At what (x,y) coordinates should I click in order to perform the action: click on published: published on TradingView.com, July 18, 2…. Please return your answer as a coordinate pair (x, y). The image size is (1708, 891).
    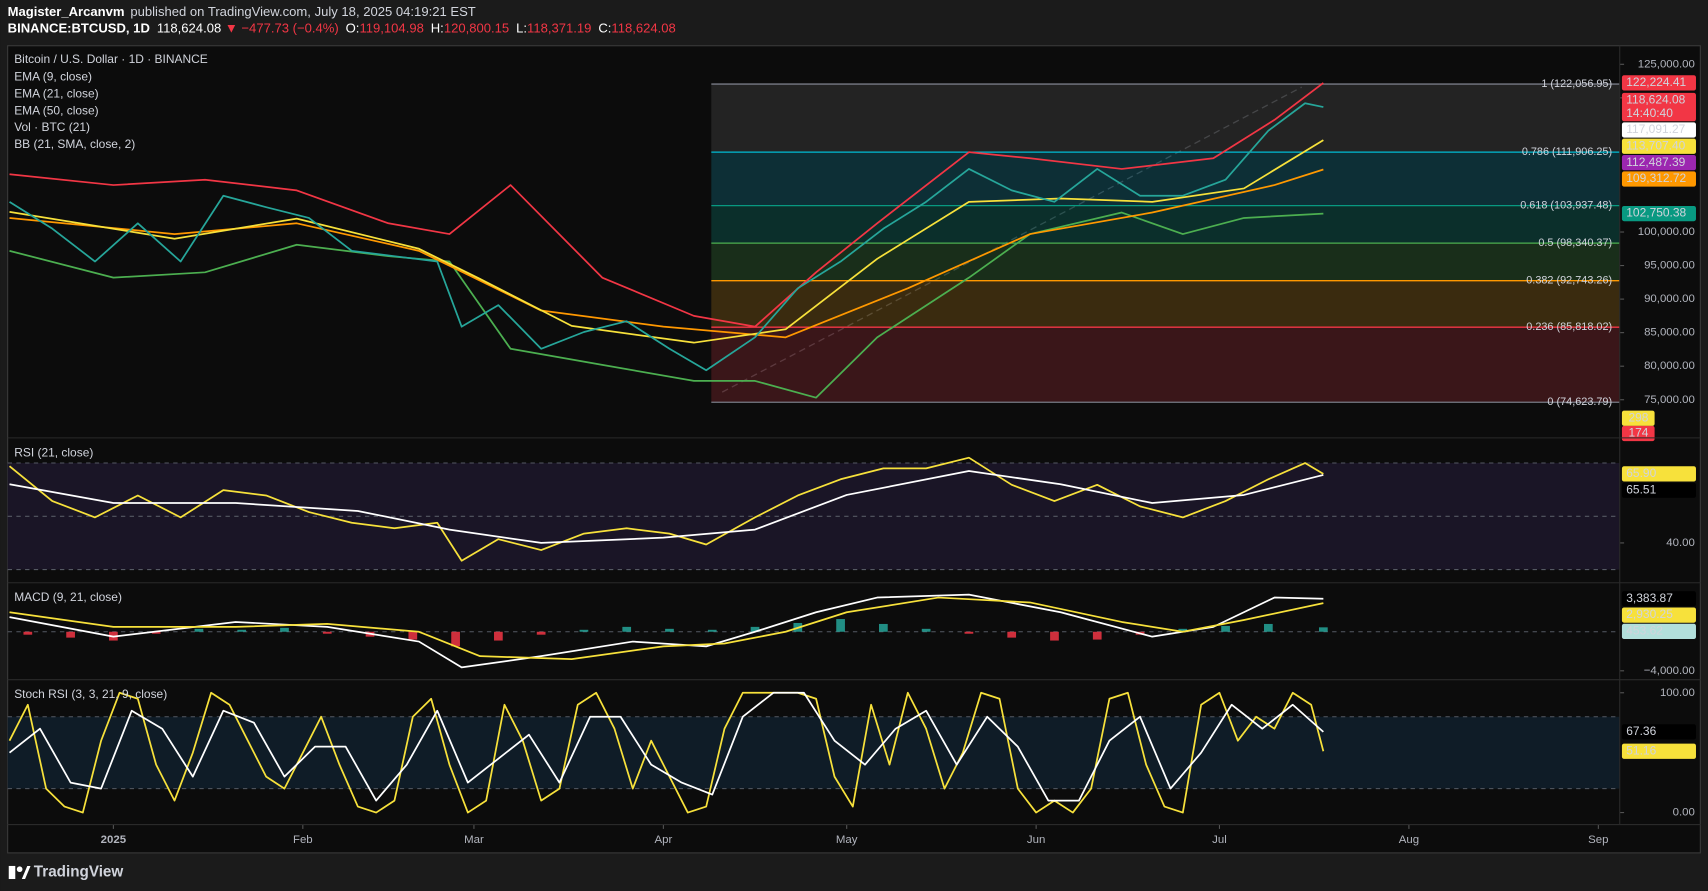
    Looking at the image, I should click on (302, 12).